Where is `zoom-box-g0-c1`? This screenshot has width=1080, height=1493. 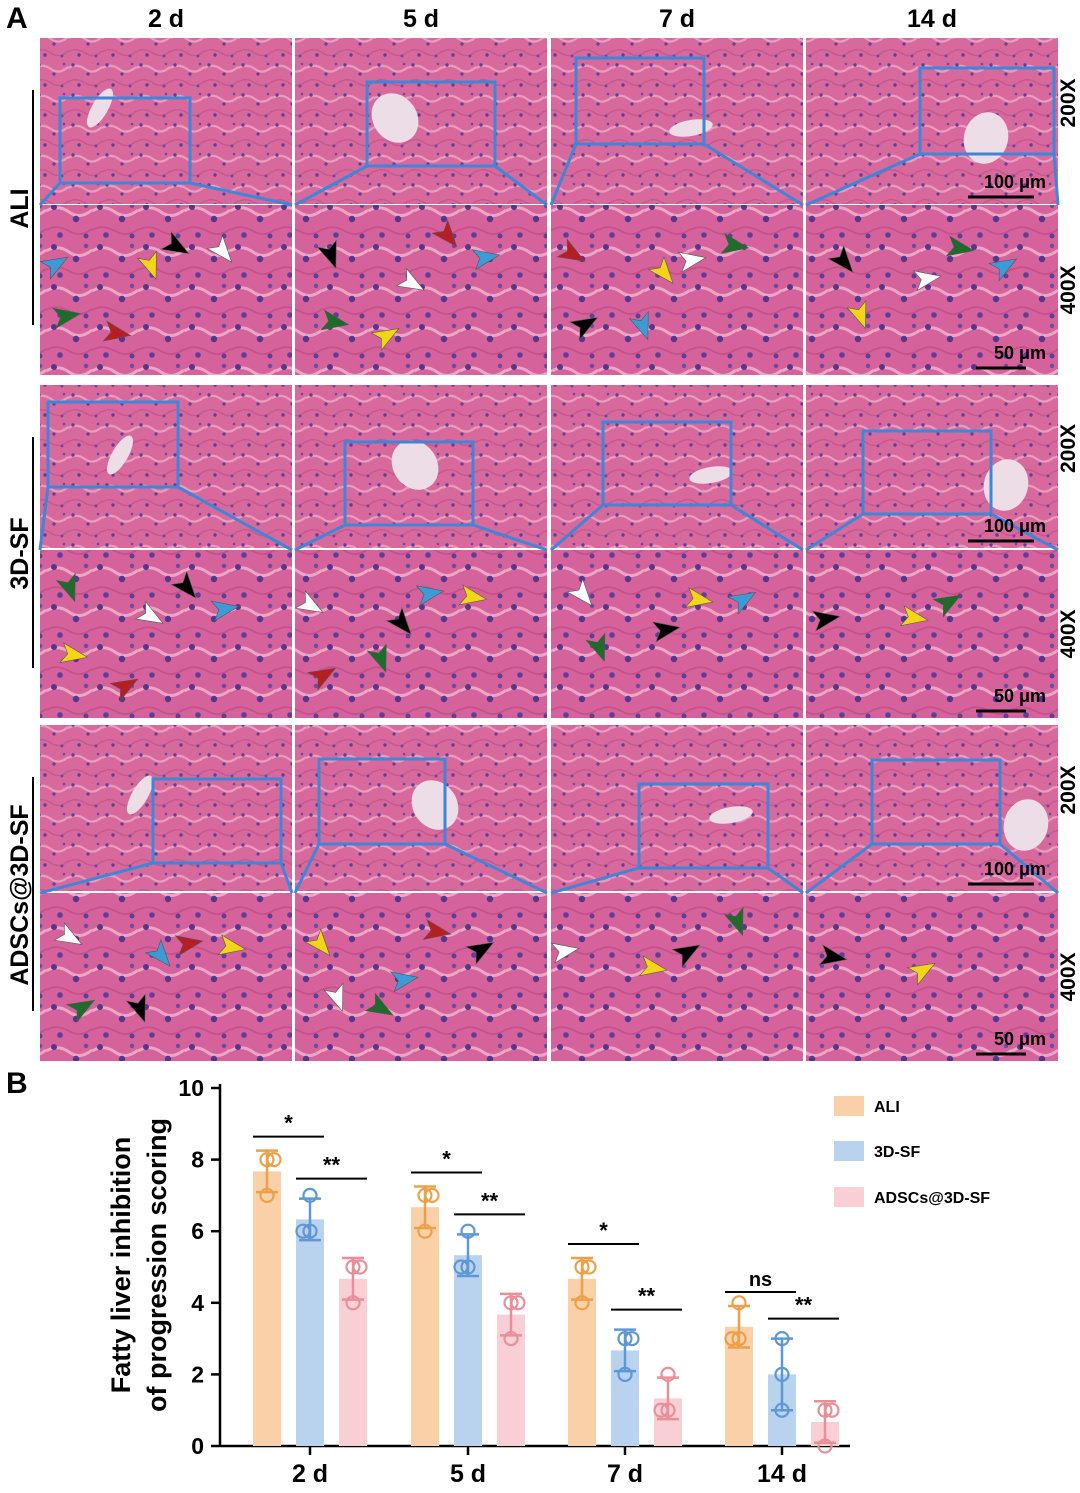
zoom-box-g0-c1 is located at coordinates (431, 124).